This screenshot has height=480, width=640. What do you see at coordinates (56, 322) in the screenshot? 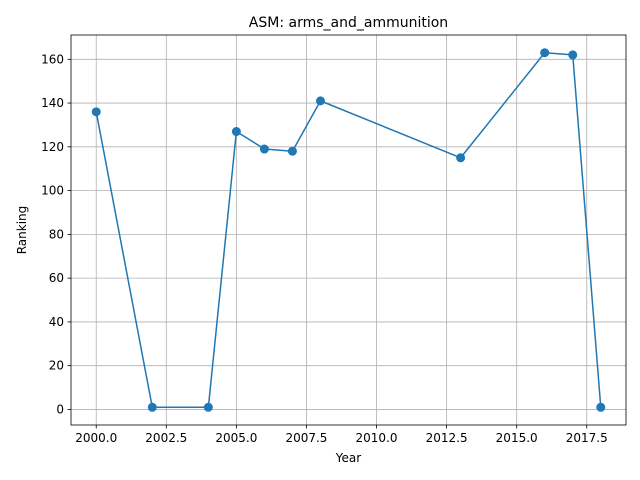
I see `y-tick-label: 40` at bounding box center [56, 322].